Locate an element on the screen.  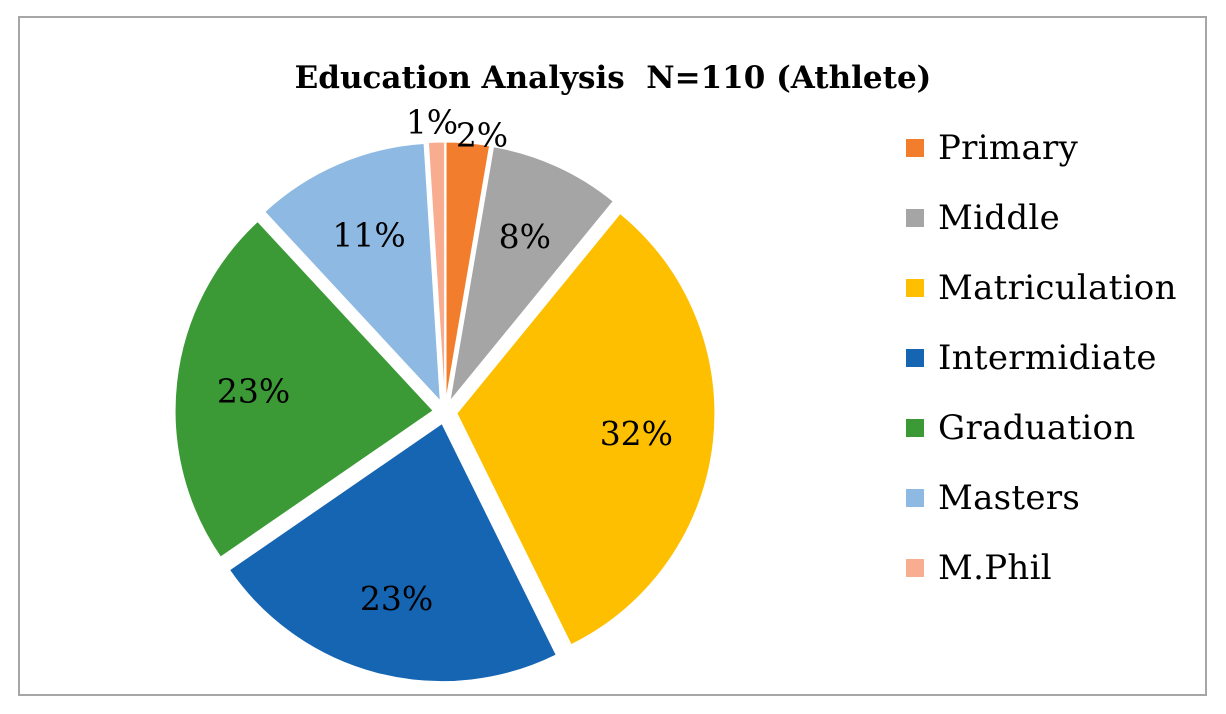
legend-item-m-phil: M.Phil is located at coordinates (979, 568).